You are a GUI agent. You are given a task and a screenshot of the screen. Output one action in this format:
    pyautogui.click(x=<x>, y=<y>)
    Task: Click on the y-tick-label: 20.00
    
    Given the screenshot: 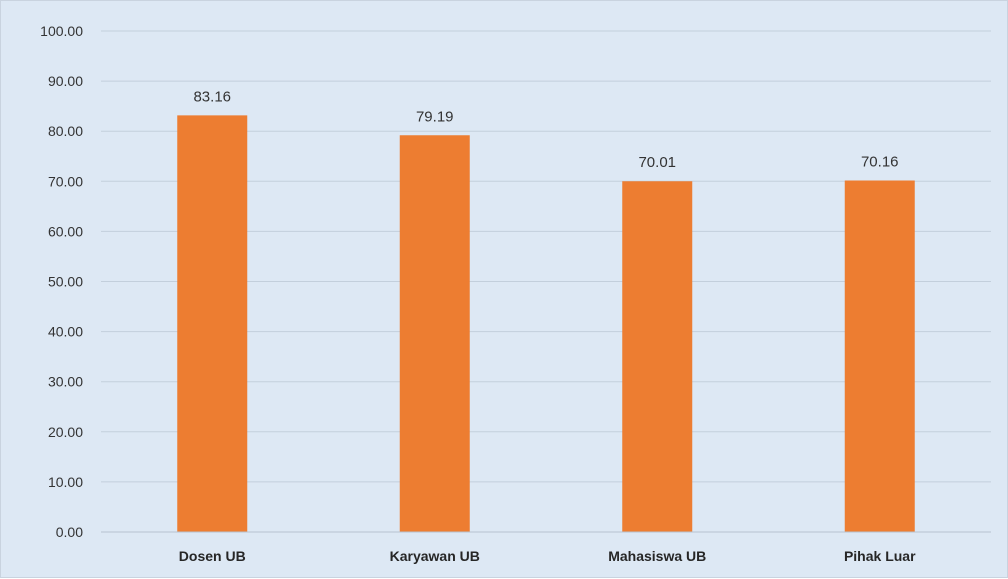 What is the action you would take?
    pyautogui.click(x=65, y=432)
    